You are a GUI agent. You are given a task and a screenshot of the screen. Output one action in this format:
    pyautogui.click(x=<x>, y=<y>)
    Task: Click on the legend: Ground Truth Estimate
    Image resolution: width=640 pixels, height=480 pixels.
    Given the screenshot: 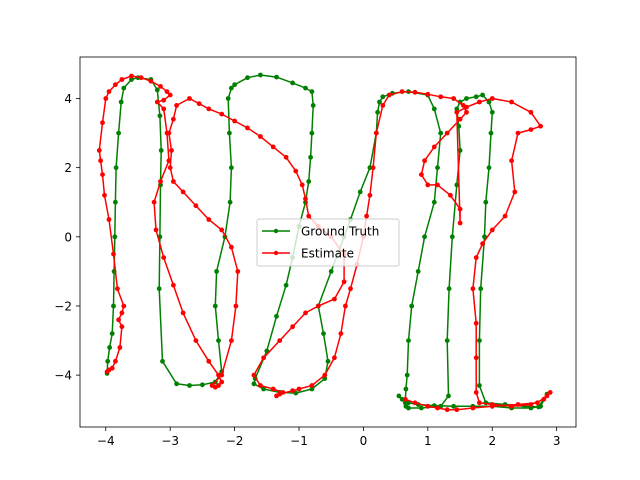 What is the action you would take?
    pyautogui.click(x=328, y=242)
    